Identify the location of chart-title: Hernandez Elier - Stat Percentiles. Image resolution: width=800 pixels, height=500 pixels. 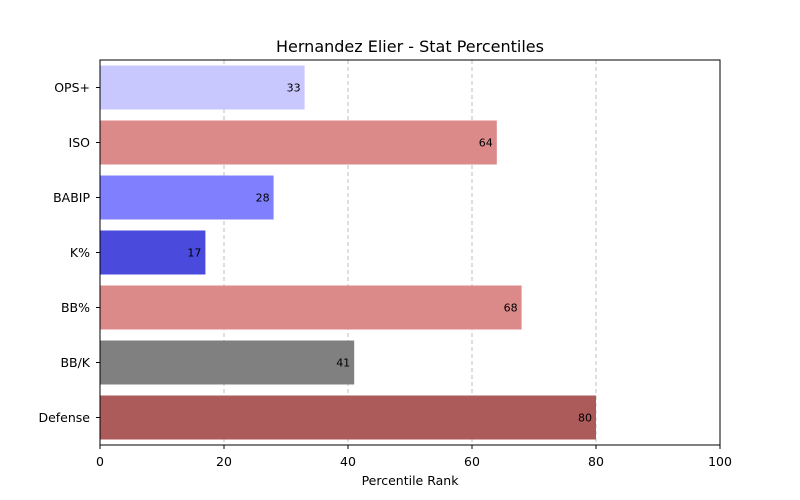
(410, 46).